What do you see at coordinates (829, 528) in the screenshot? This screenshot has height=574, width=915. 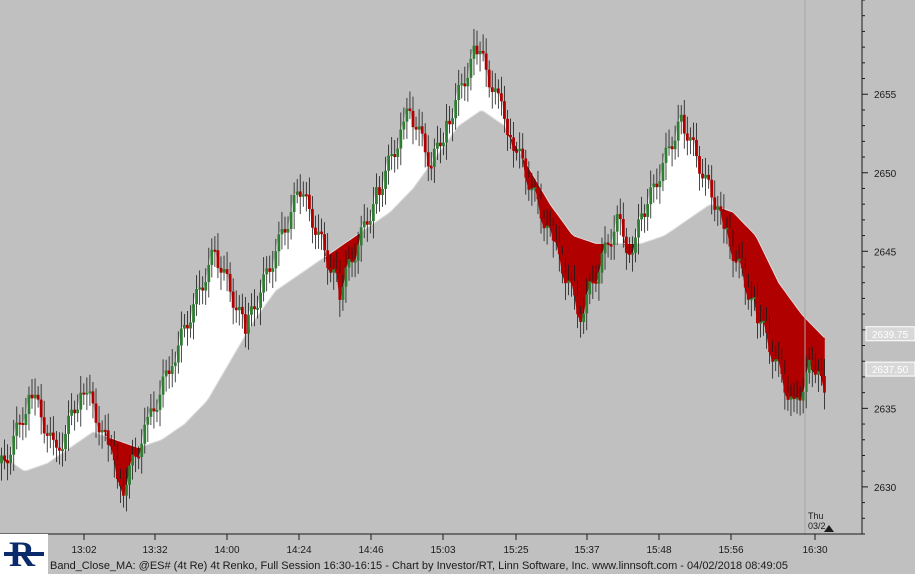 I see `session-arrow-icon` at bounding box center [829, 528].